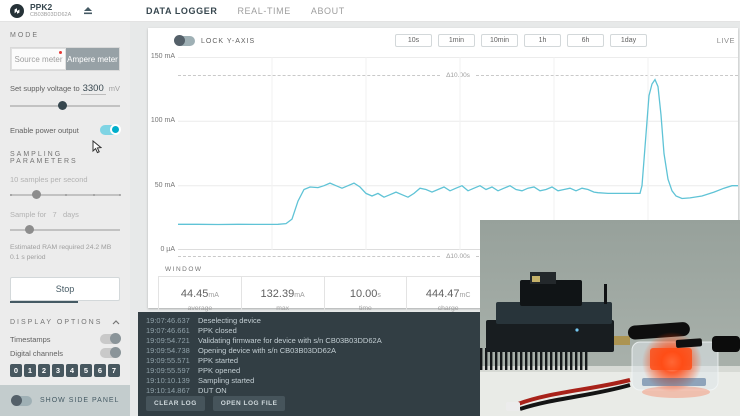 The image size is (740, 416). What do you see at coordinates (58, 371) in the screenshot?
I see `channel-chip-3: 3` at bounding box center [58, 371].